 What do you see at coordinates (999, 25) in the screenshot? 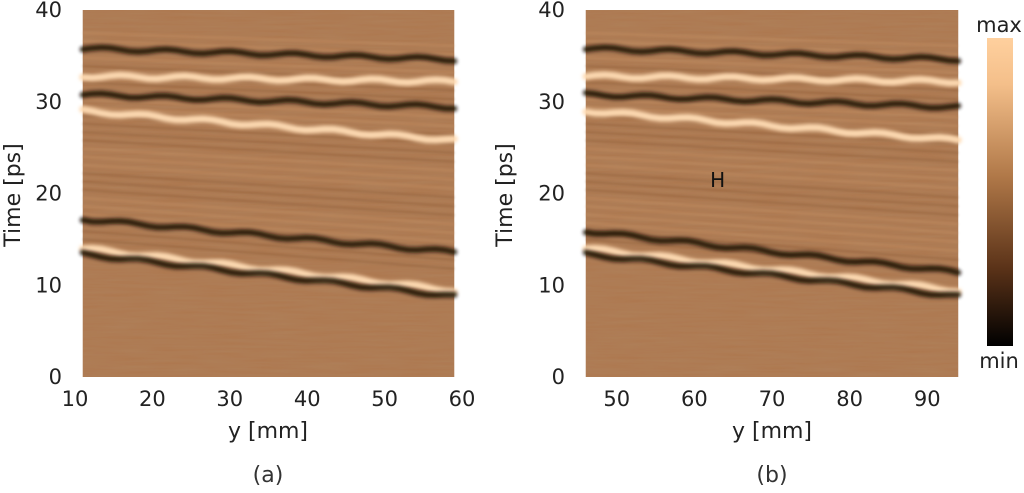
I see `colorbar-max-label: max` at bounding box center [999, 25].